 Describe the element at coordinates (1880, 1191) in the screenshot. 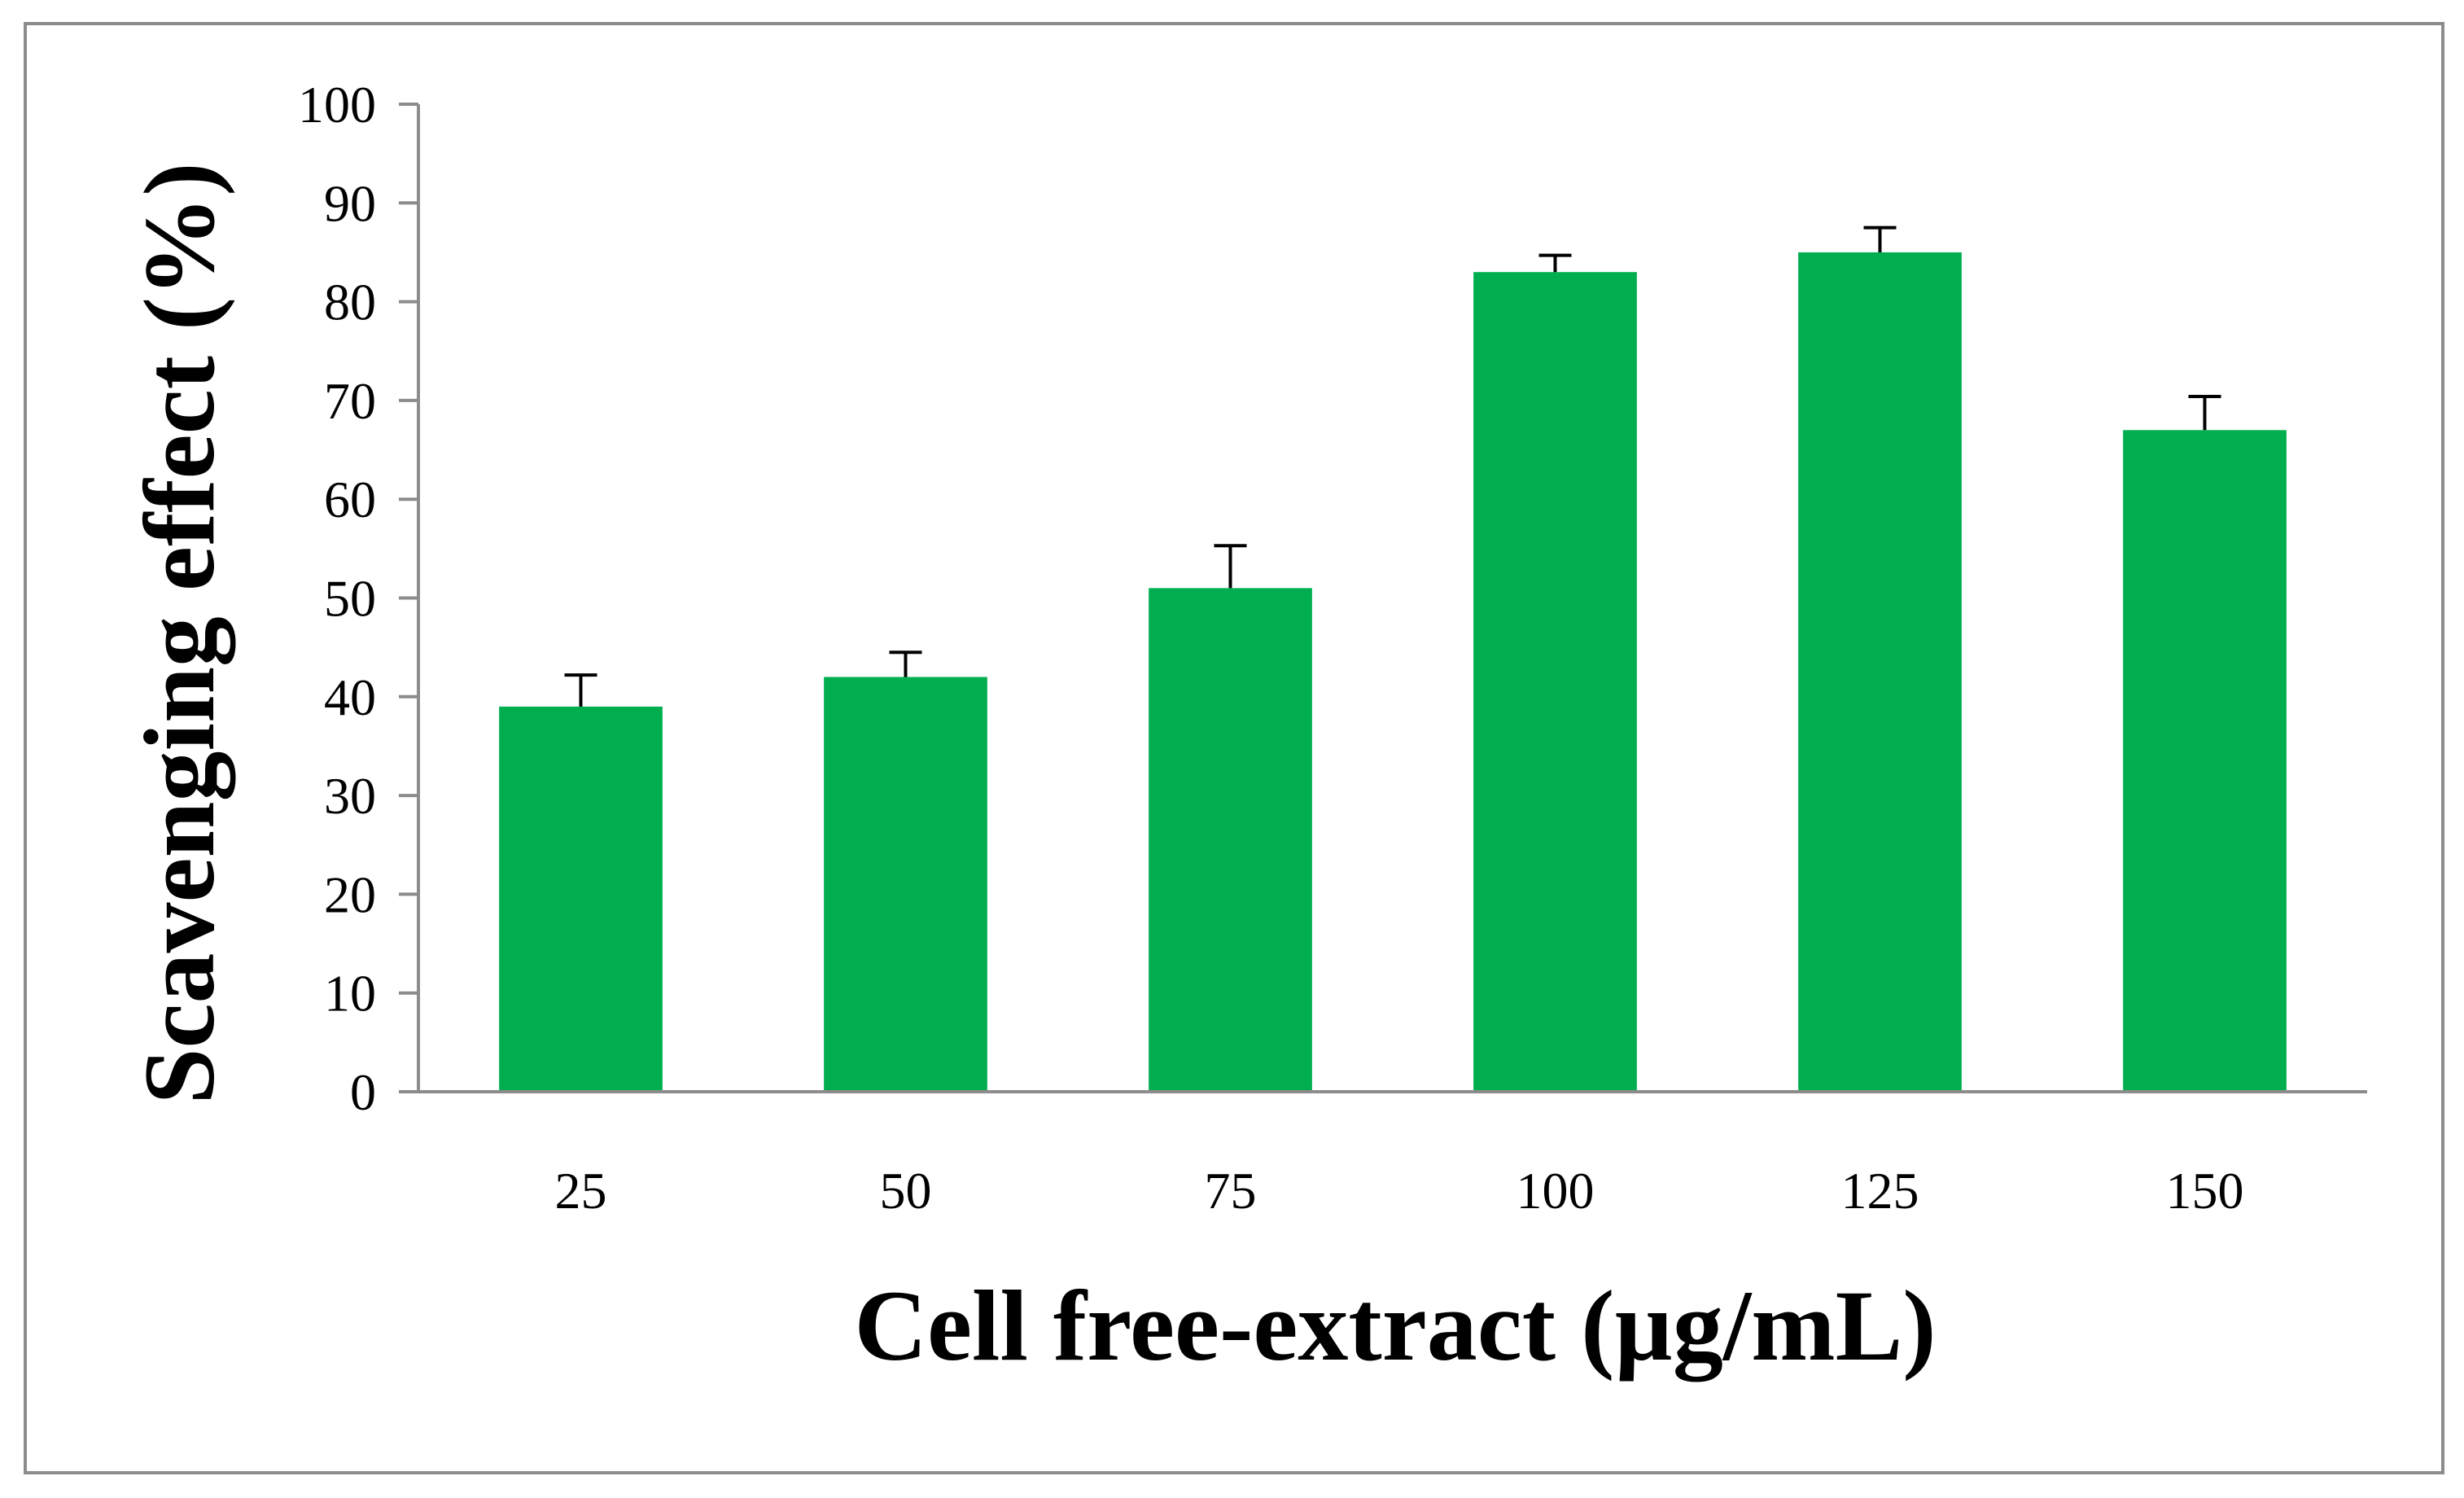

I see `x-tick-label: 125` at that location.